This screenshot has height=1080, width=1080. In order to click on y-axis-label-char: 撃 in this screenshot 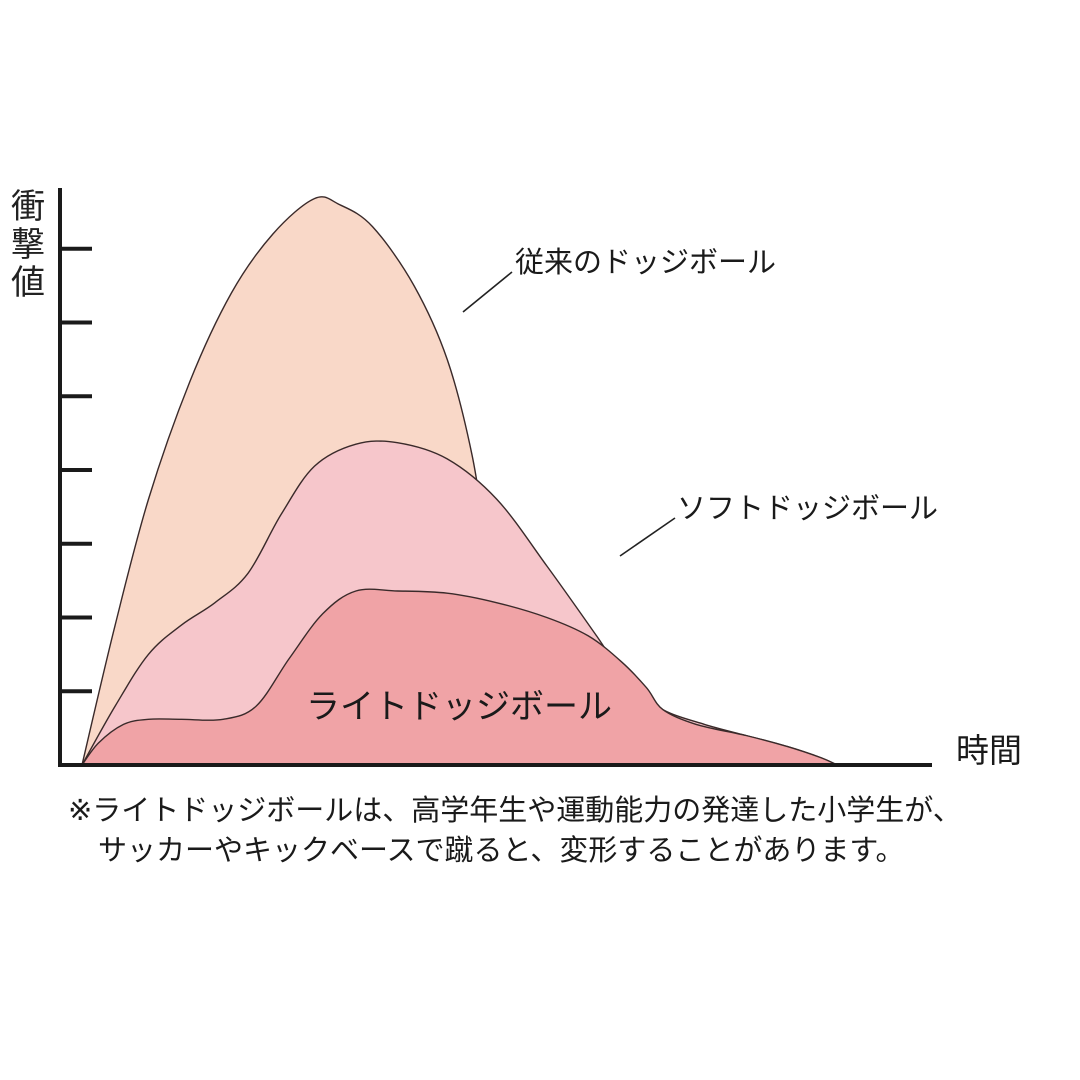, I will do `click(28, 245)`.